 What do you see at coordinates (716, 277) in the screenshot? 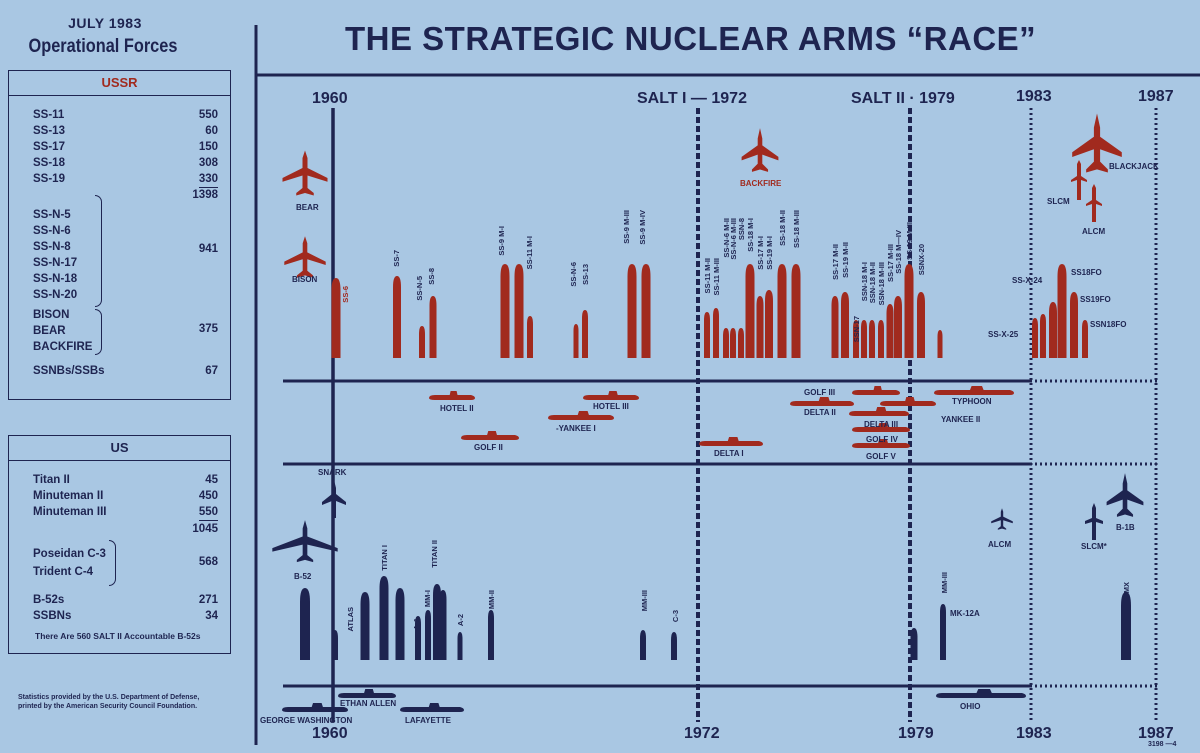
I see `ussr-1972-missile-label: SS-11 M-III` at bounding box center [716, 277].